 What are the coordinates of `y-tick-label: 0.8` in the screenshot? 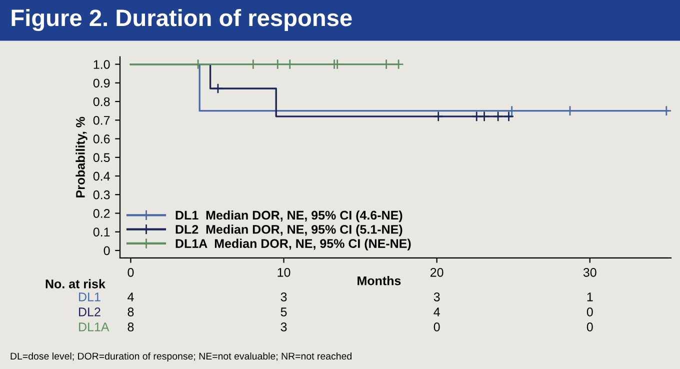 It's located at (101, 101).